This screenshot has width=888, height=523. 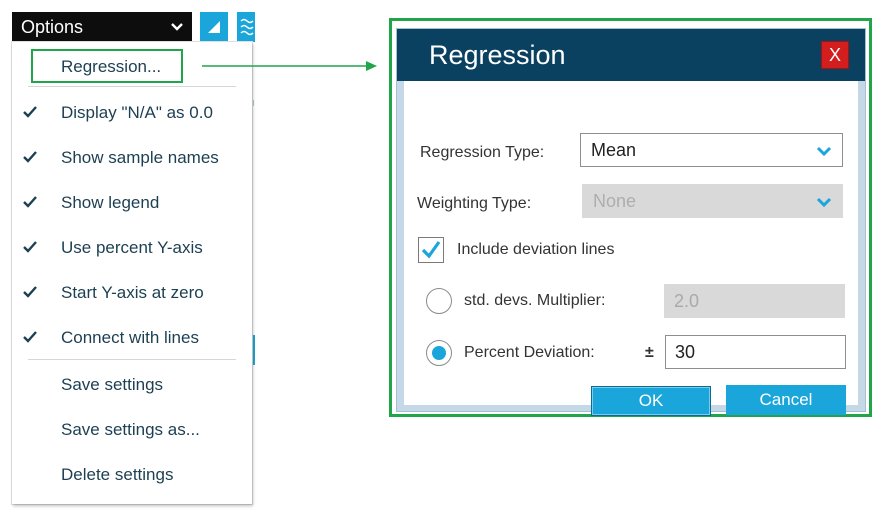 What do you see at coordinates (754, 301) in the screenshot?
I see `std-devs-input` at bounding box center [754, 301].